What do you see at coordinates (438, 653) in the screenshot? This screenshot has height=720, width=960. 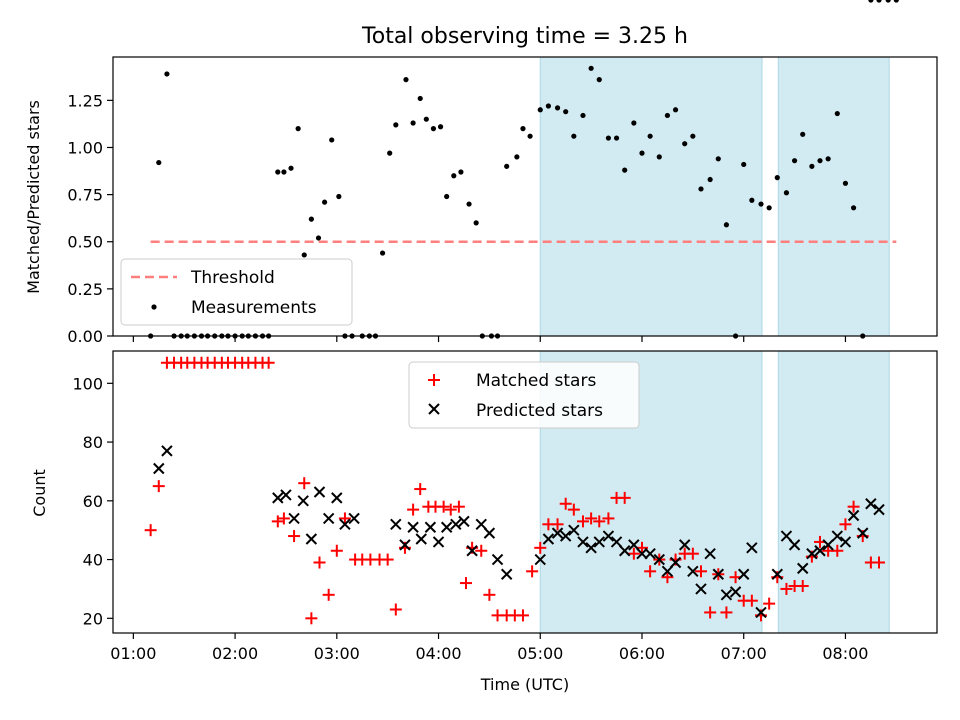 I see `x-tick-label: 04:00` at bounding box center [438, 653].